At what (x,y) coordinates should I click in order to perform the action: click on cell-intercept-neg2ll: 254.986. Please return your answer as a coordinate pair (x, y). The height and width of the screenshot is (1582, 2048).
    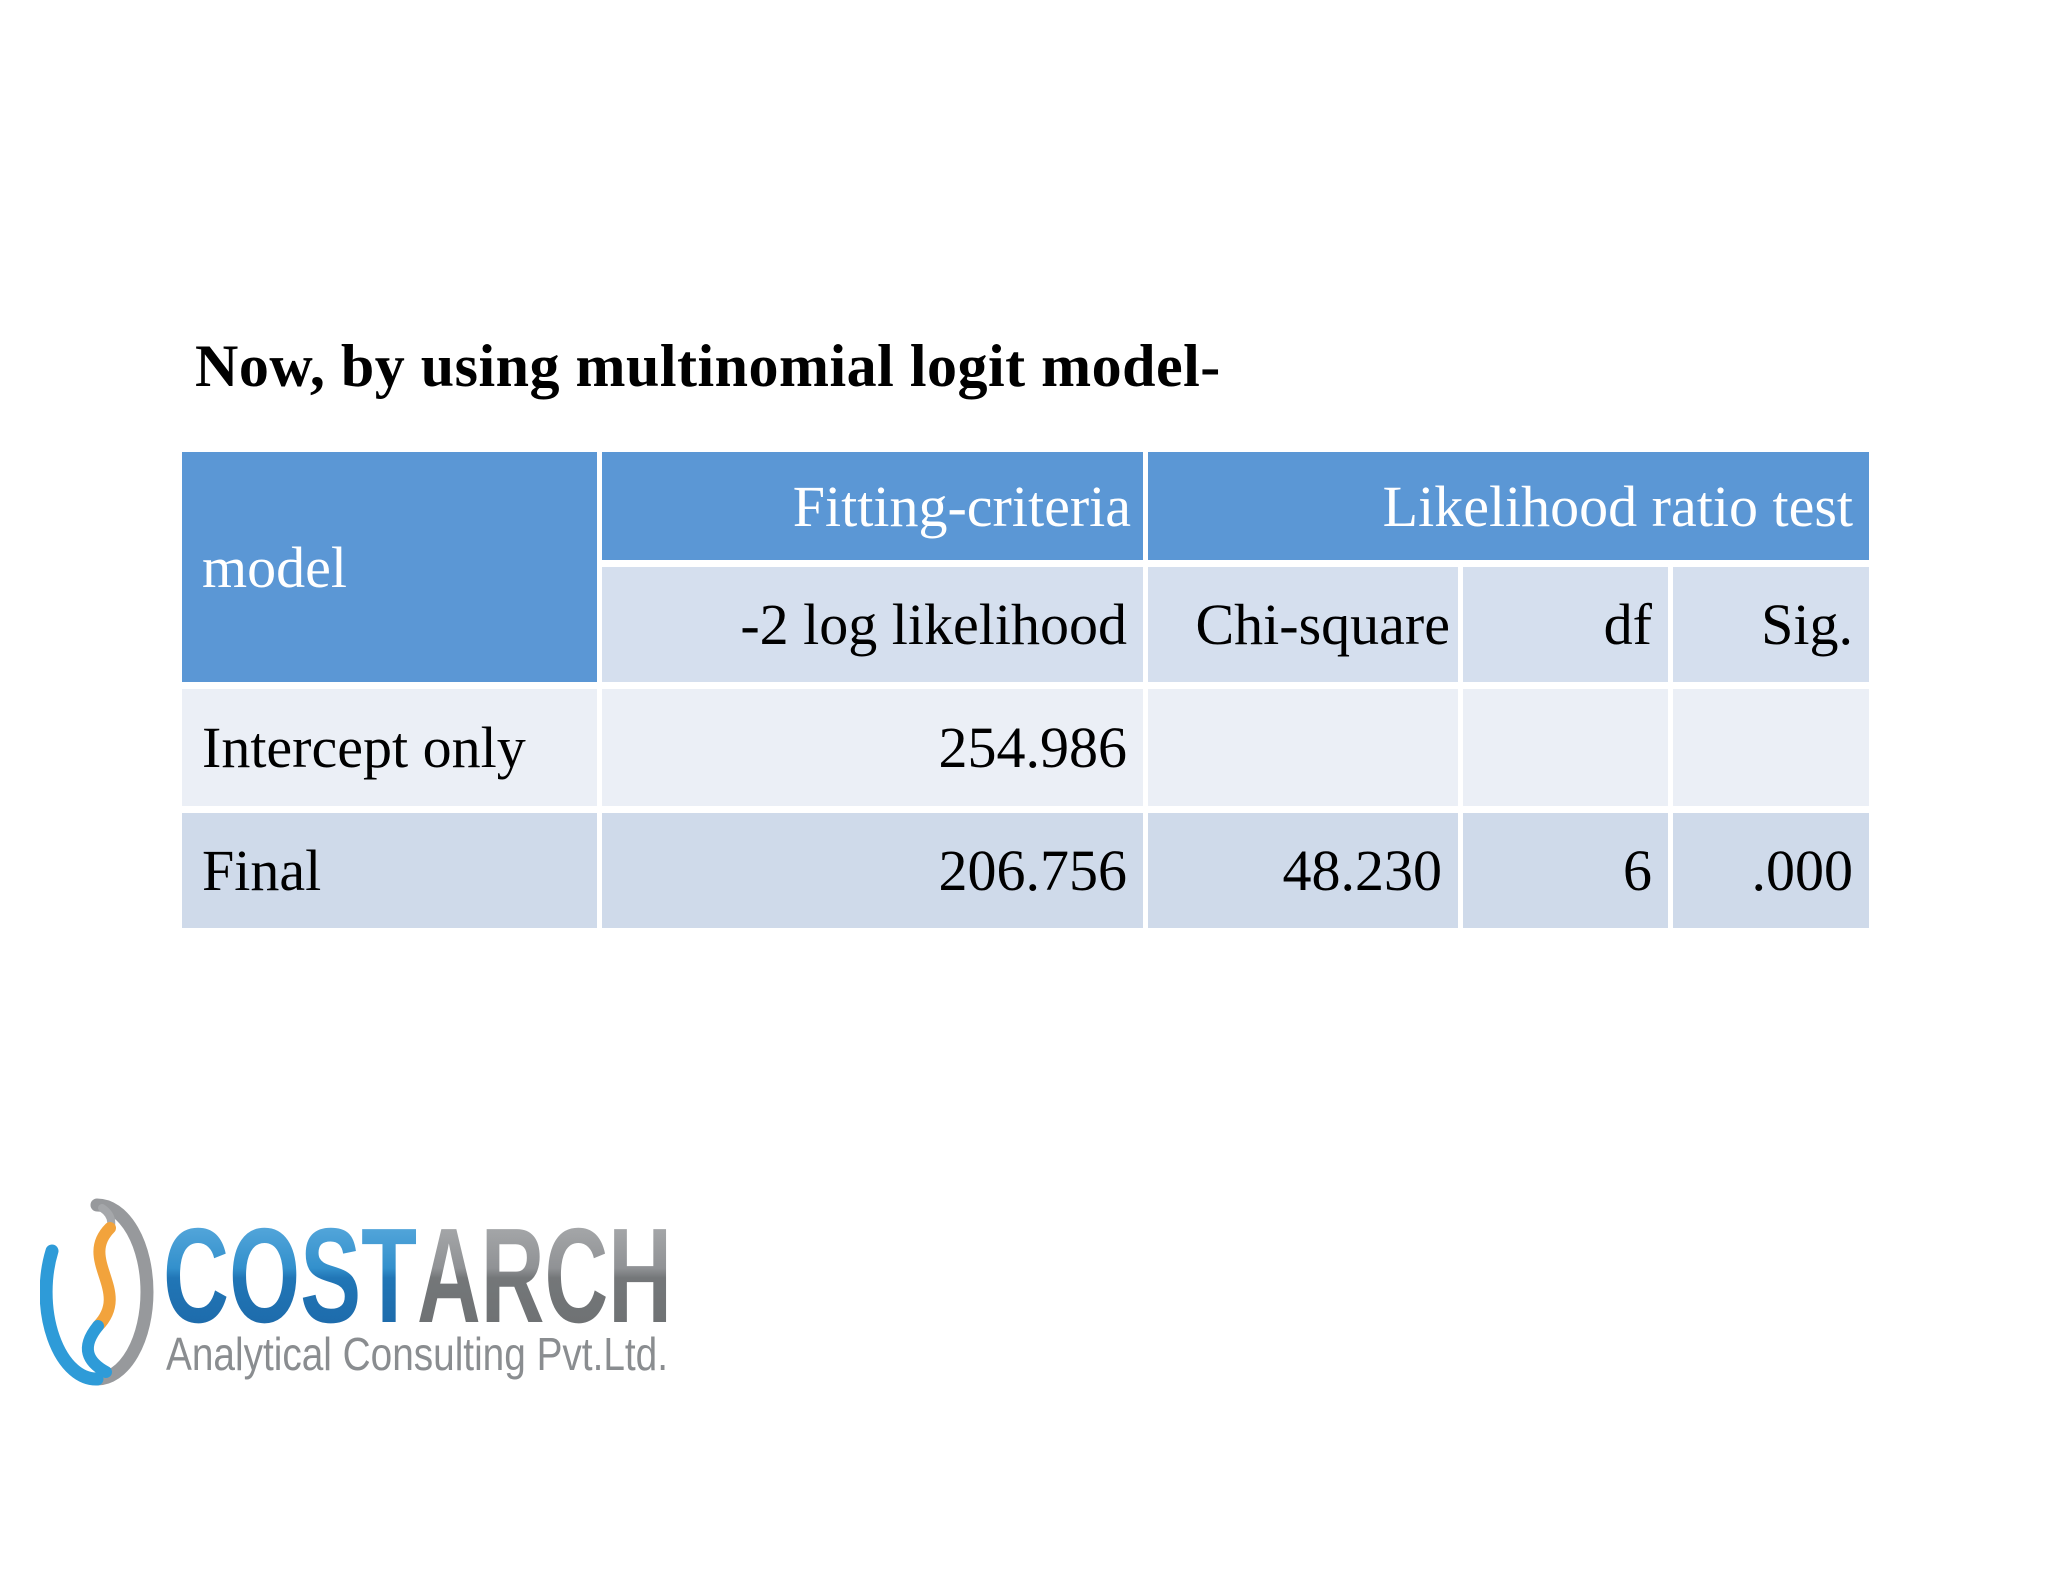
    Looking at the image, I should click on (872, 747).